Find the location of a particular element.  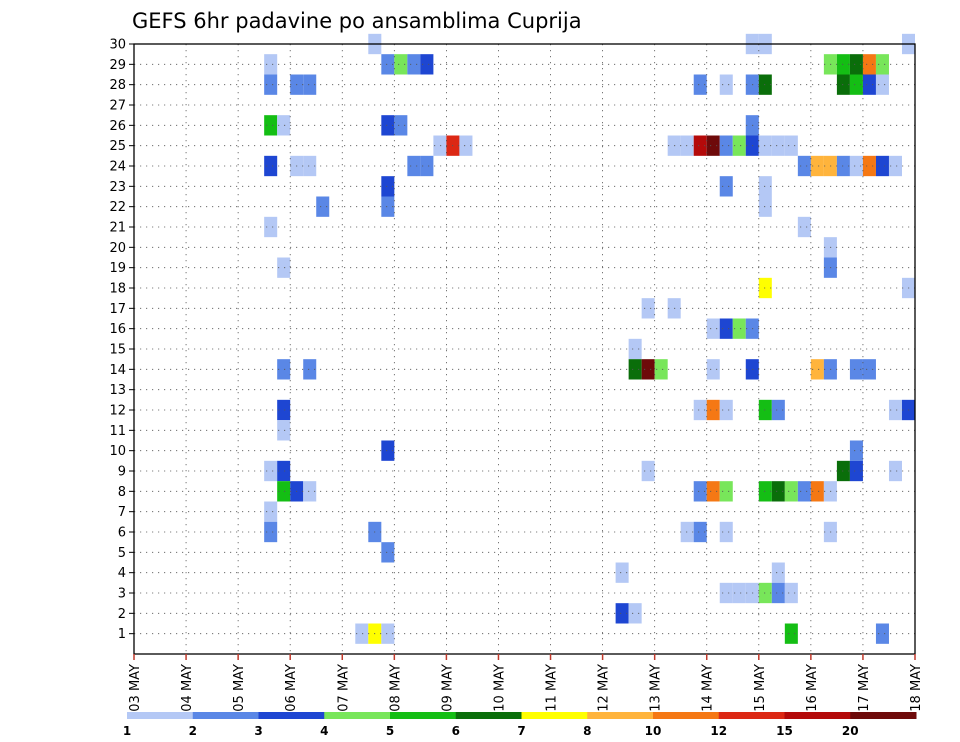

y-tick-label: 2 is located at coordinates (122, 614).